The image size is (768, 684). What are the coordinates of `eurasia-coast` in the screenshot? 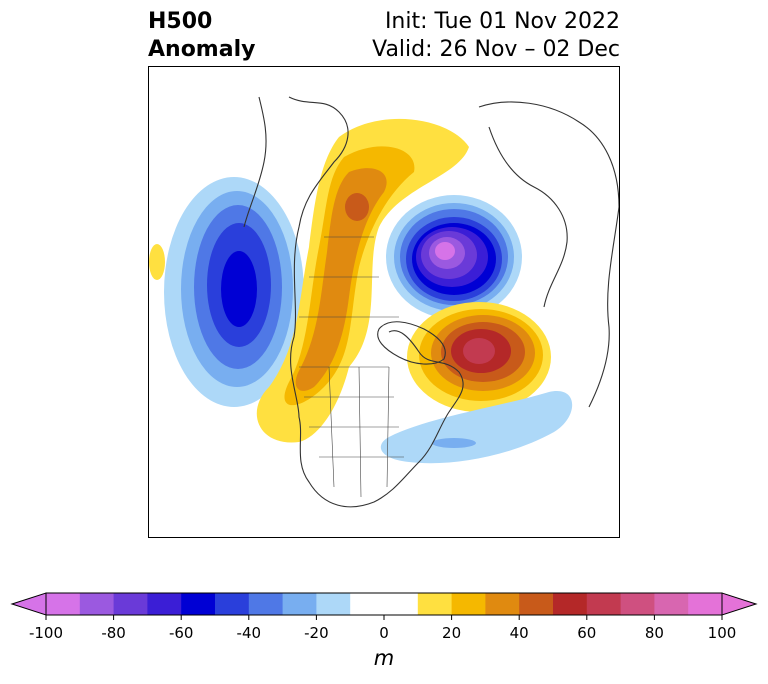 It's located at (548, 254).